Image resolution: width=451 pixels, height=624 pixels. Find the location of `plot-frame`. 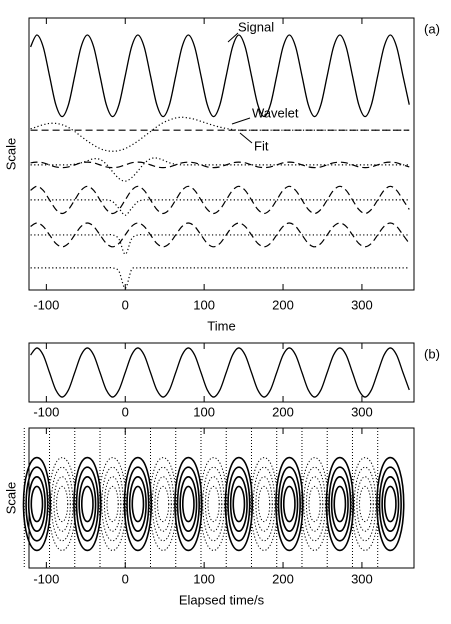

plot-frame is located at coordinates (221, 372).